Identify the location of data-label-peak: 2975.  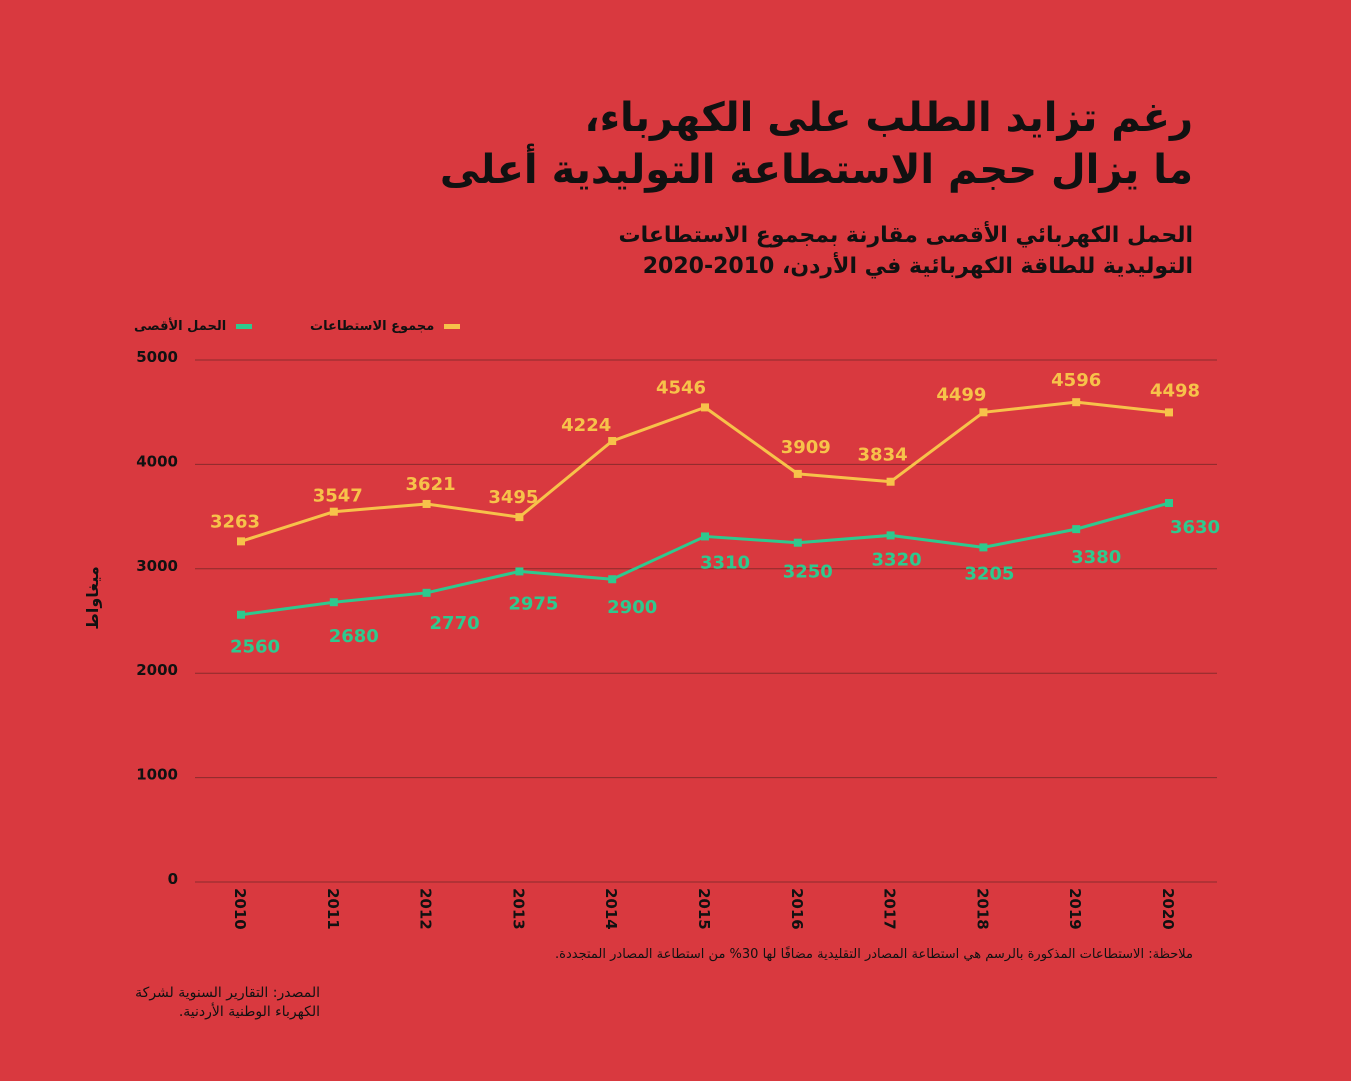
(533, 603).